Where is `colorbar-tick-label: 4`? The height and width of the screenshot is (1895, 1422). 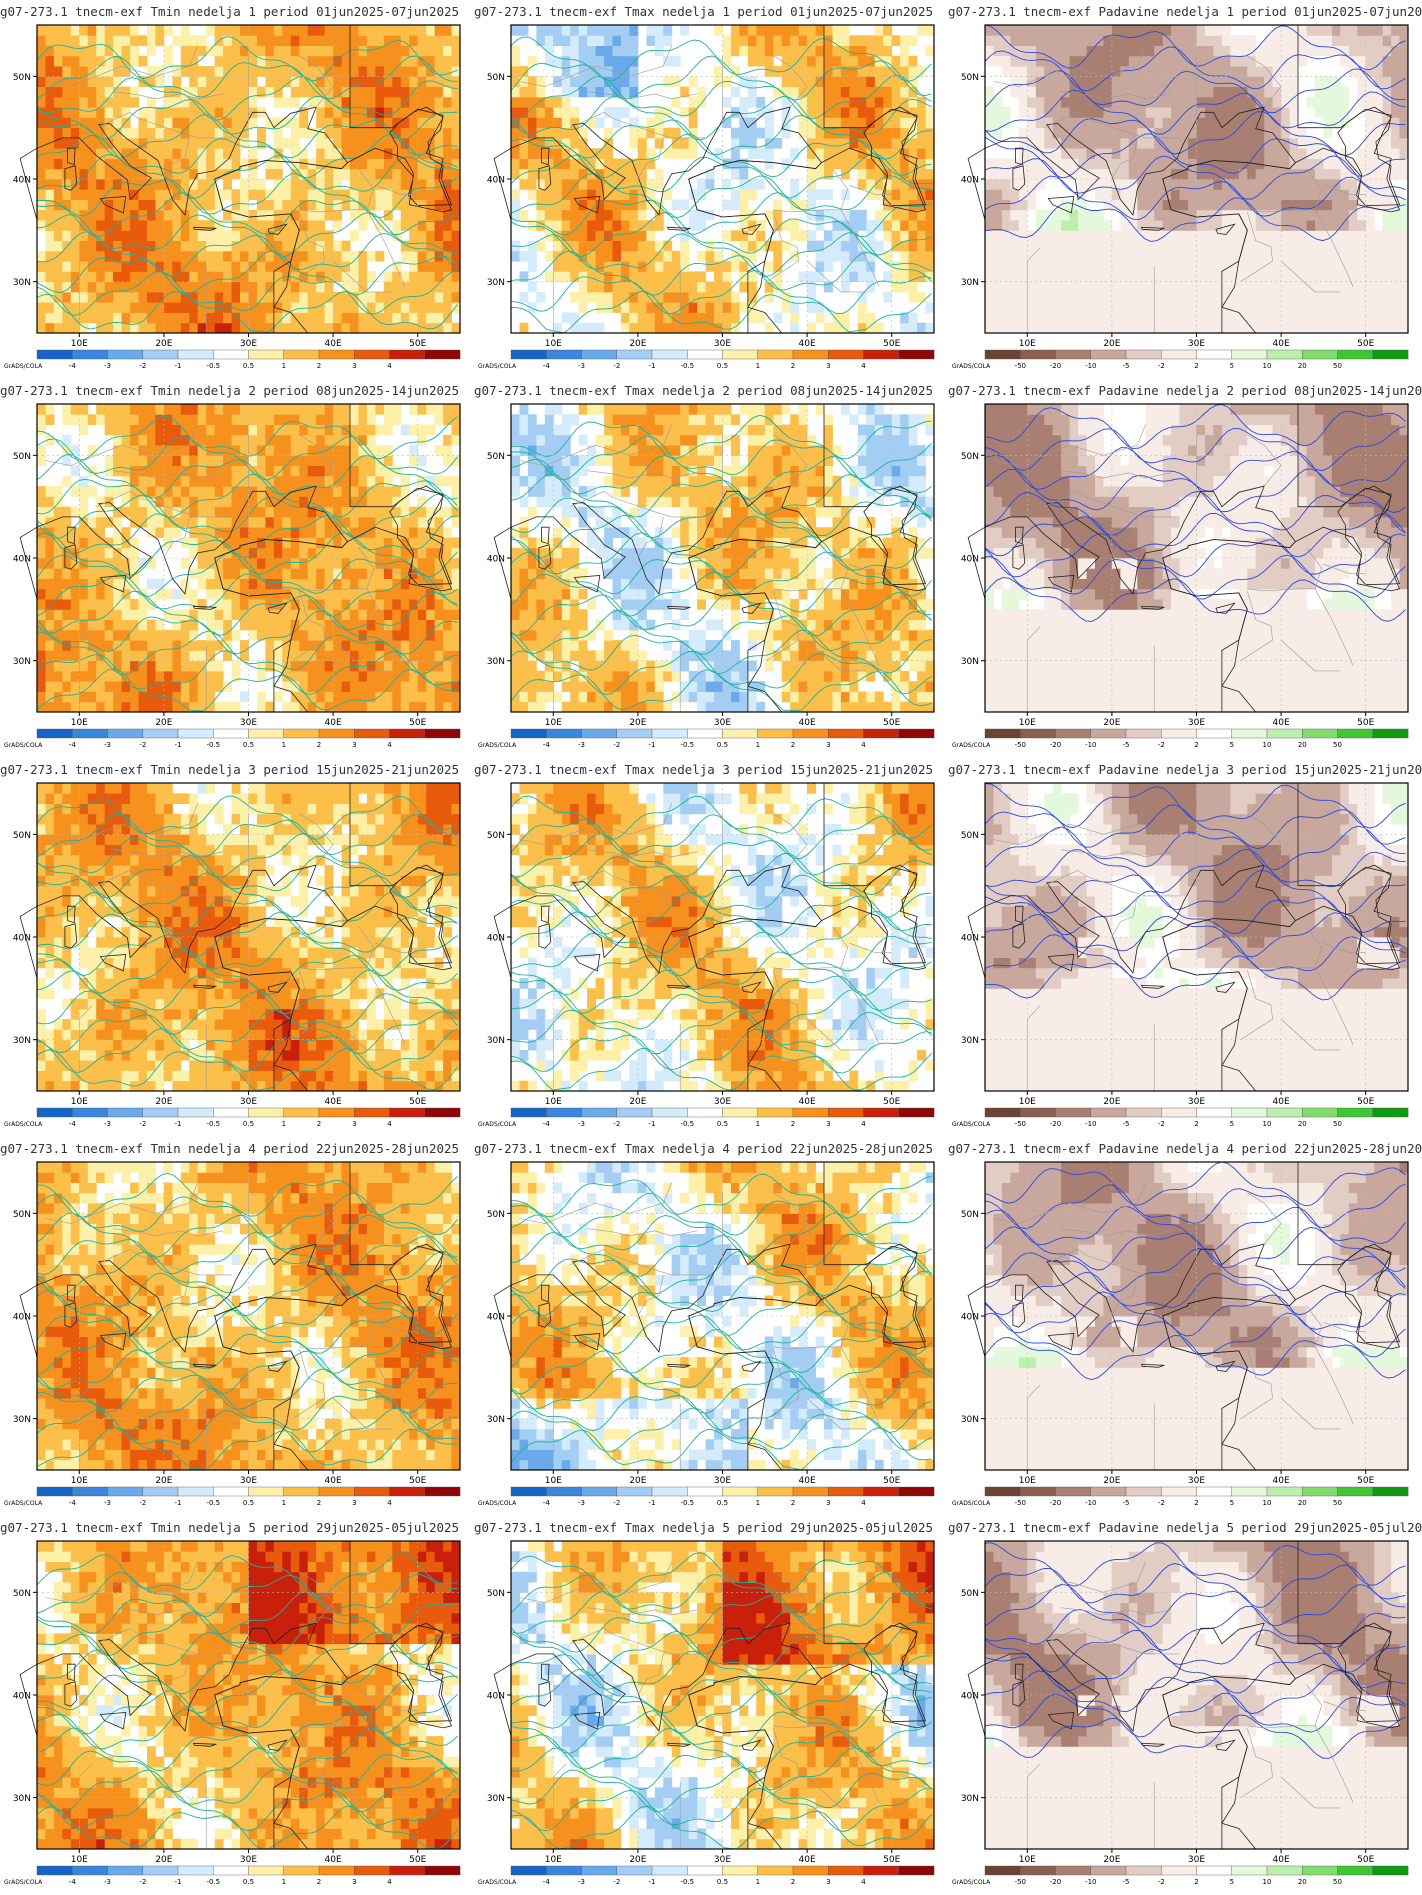
colorbar-tick-label: 4 is located at coordinates (863, 1503).